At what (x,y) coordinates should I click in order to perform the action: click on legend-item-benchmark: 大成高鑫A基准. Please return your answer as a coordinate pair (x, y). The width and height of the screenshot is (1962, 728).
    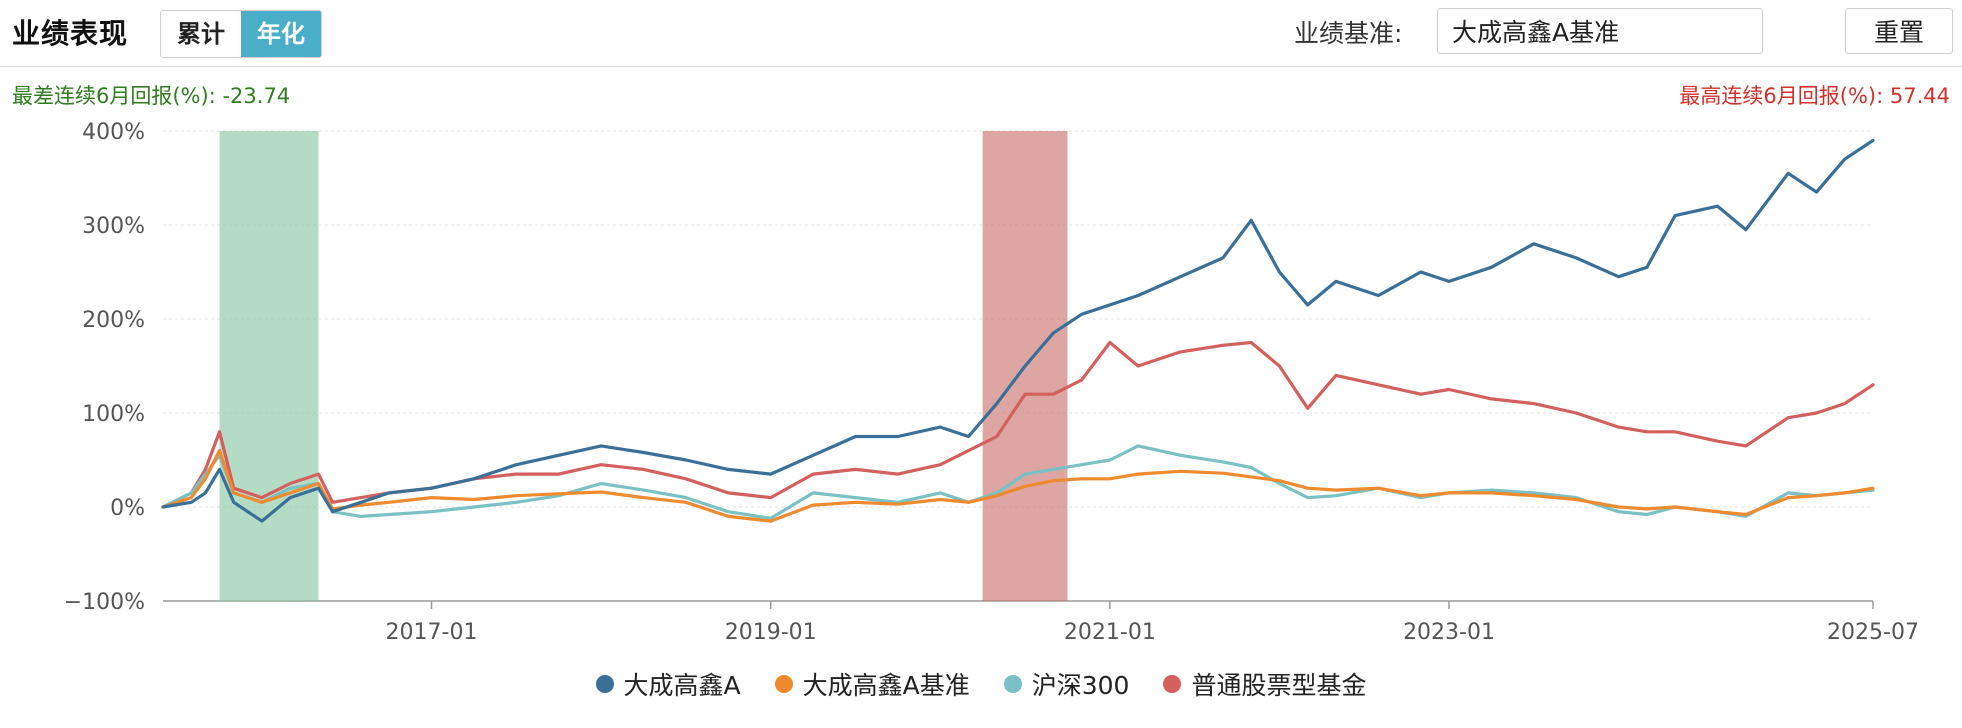
    Looking at the image, I should click on (872, 684).